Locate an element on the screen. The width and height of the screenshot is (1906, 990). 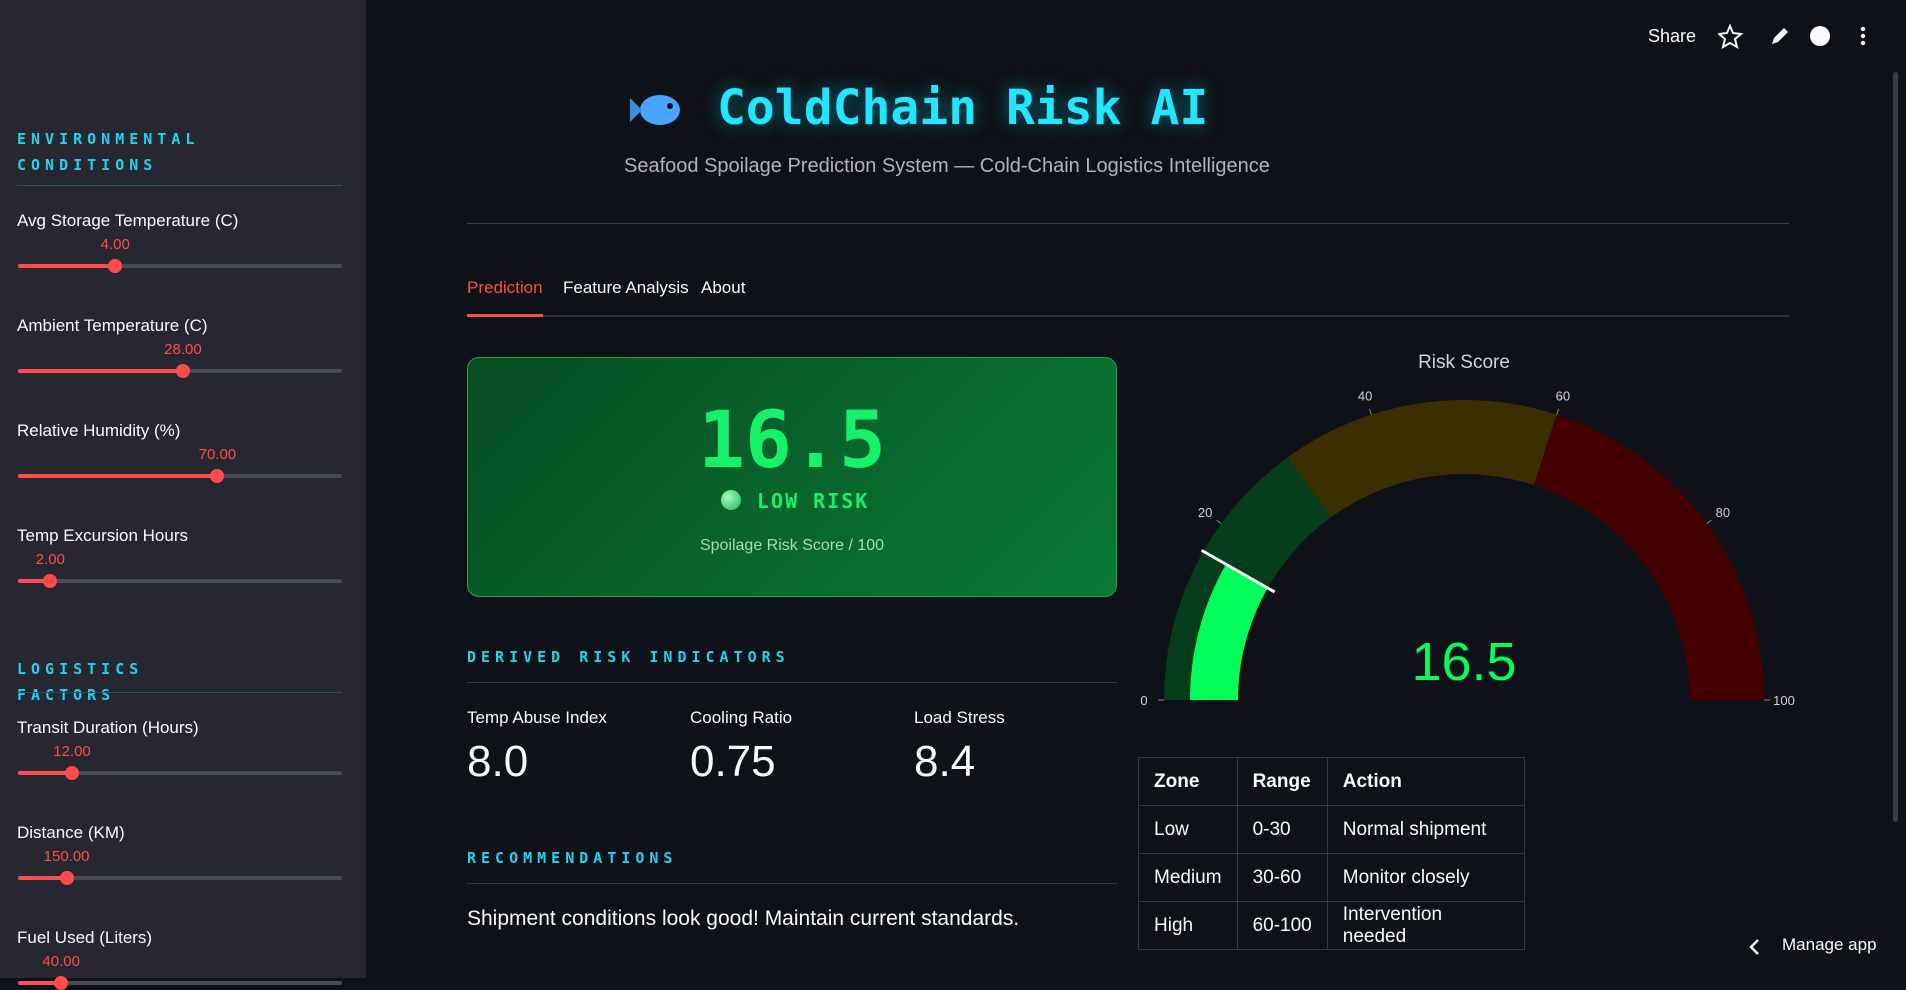
table-cell: Medium is located at coordinates (1188, 877).